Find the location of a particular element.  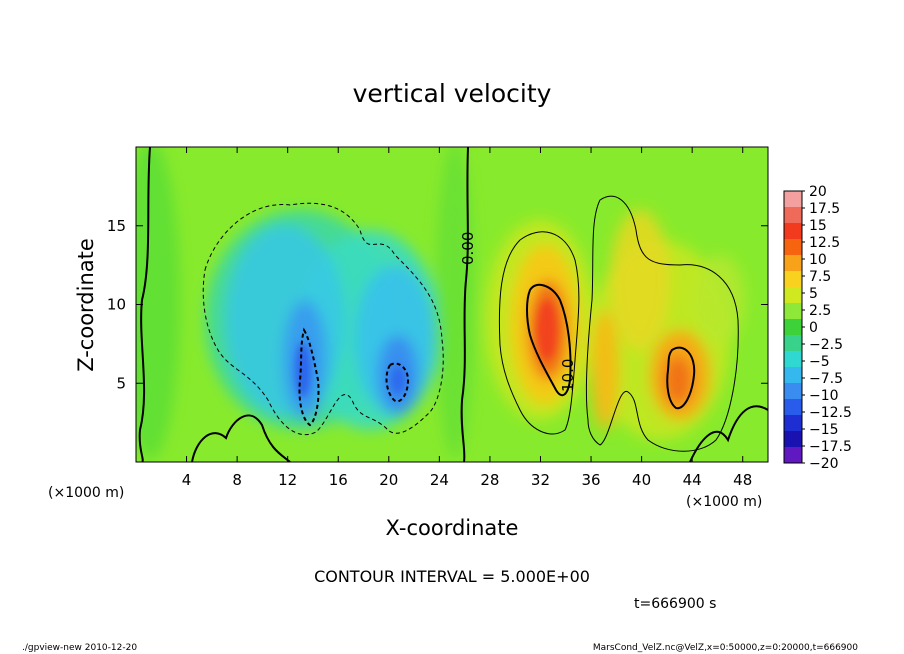

colorbar-label: 20 is located at coordinates (818, 192).